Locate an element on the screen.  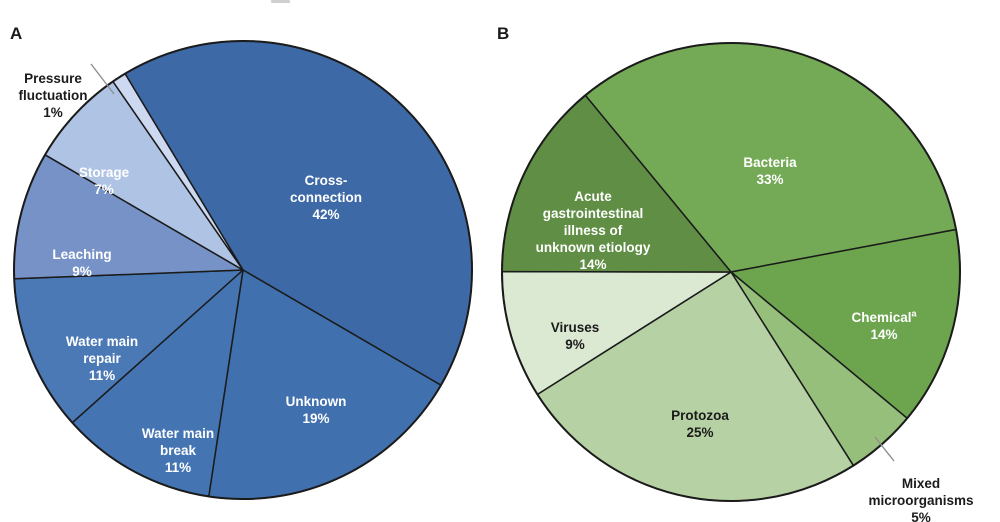
slice-label-water-main-repair: Water main repair 11% is located at coordinates (102, 358).